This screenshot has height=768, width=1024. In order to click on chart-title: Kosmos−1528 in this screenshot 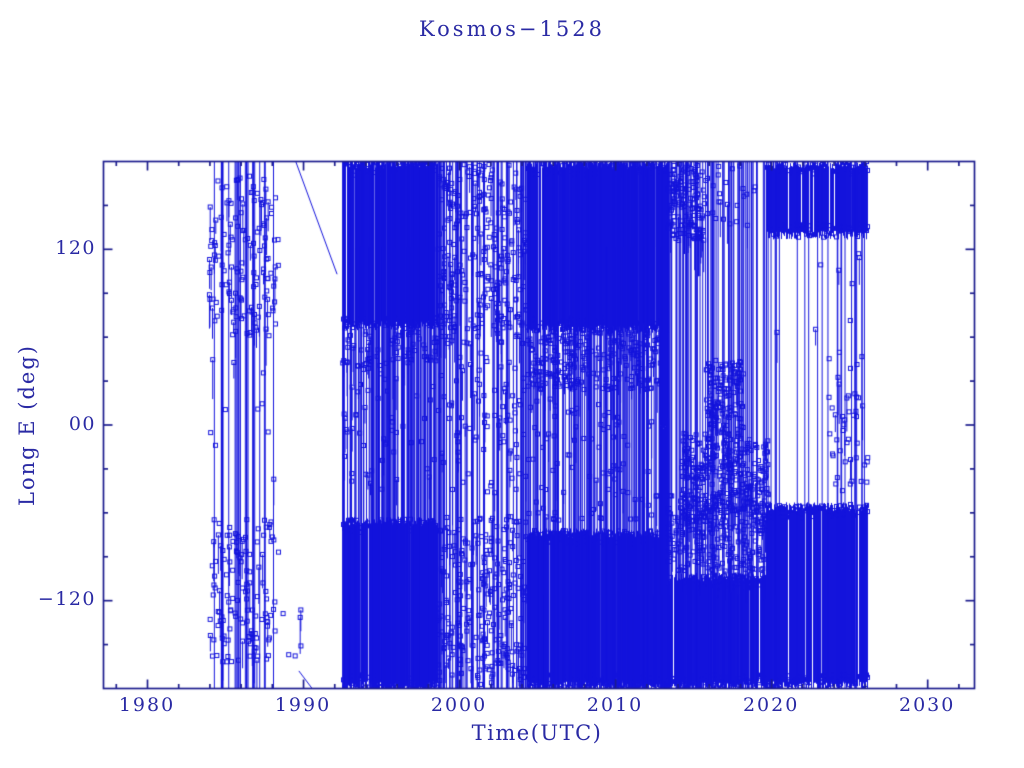, I will do `click(512, 29)`.